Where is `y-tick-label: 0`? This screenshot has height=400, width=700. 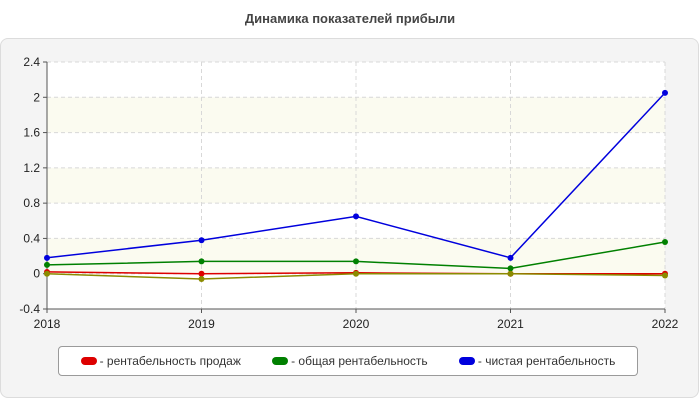
y-tick-label: 0 is located at coordinates (36, 274).